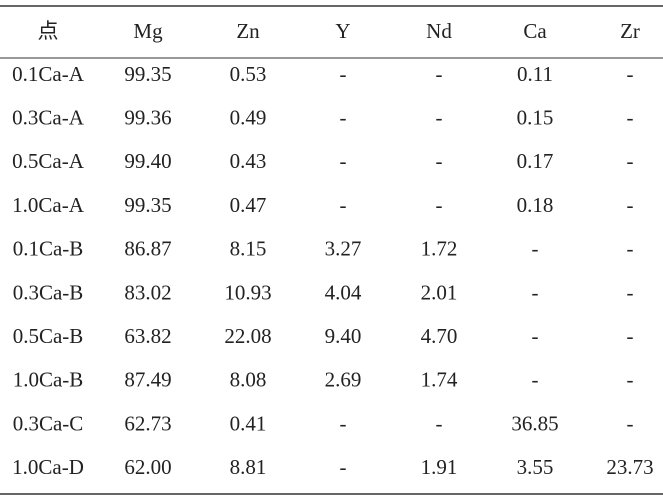 This screenshot has width=663, height=501. I want to click on cell: 2.69, so click(343, 380).